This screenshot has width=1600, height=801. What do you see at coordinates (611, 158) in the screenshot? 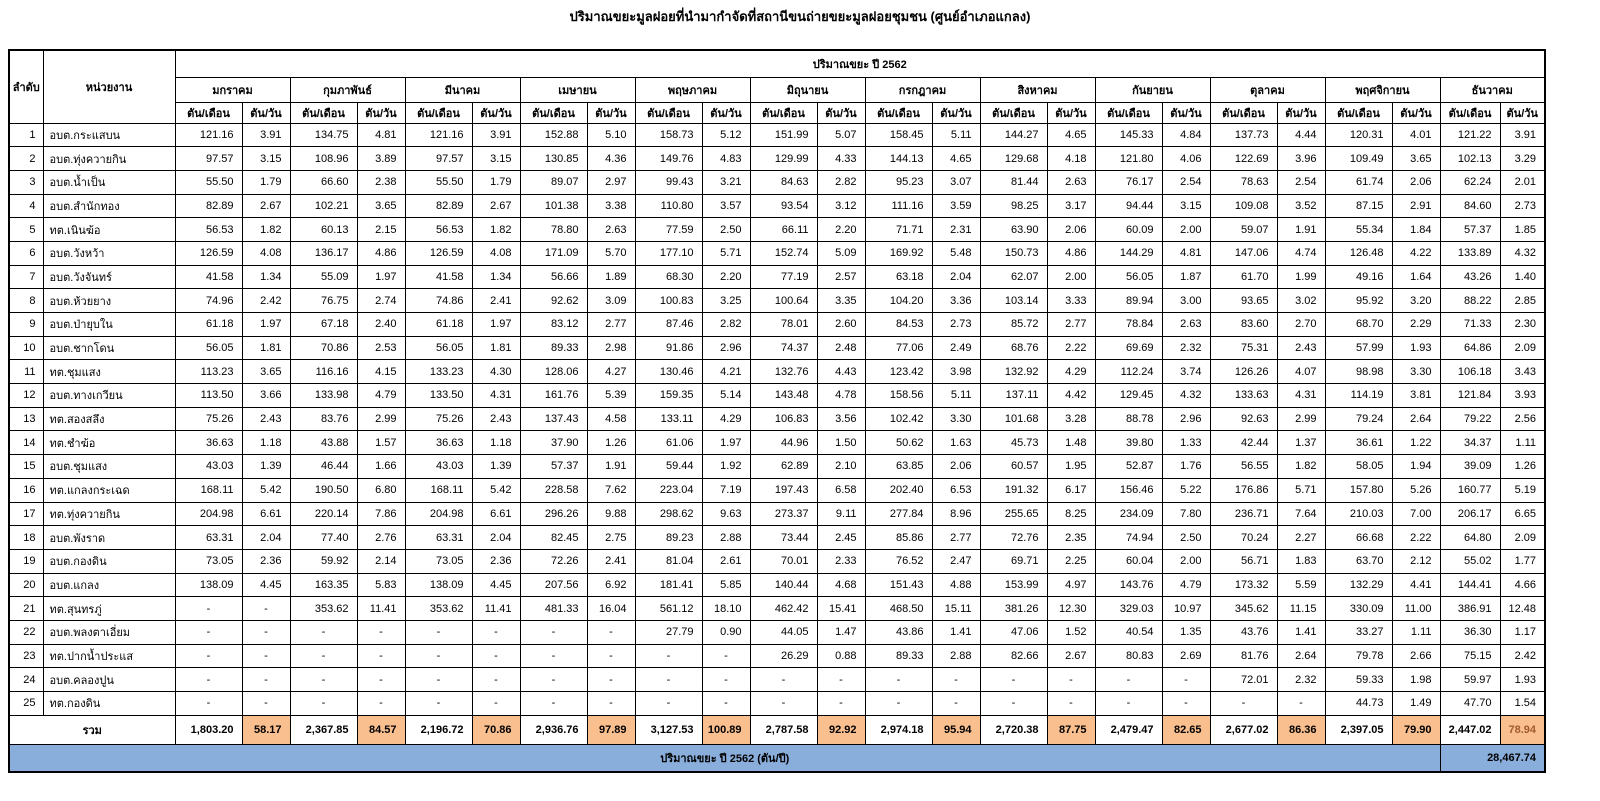
I see `value-cell: 4.36` at bounding box center [611, 158].